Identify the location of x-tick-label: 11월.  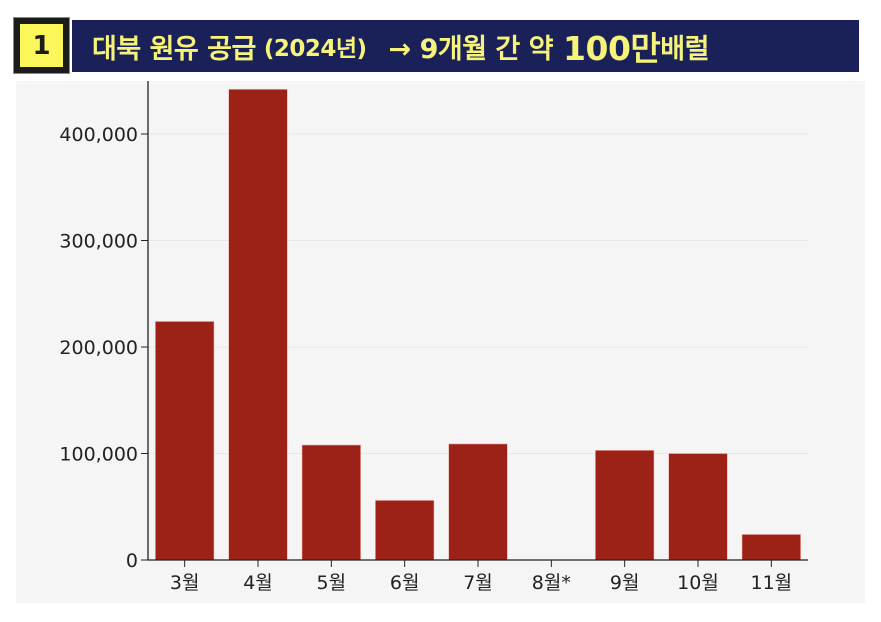
(771, 583).